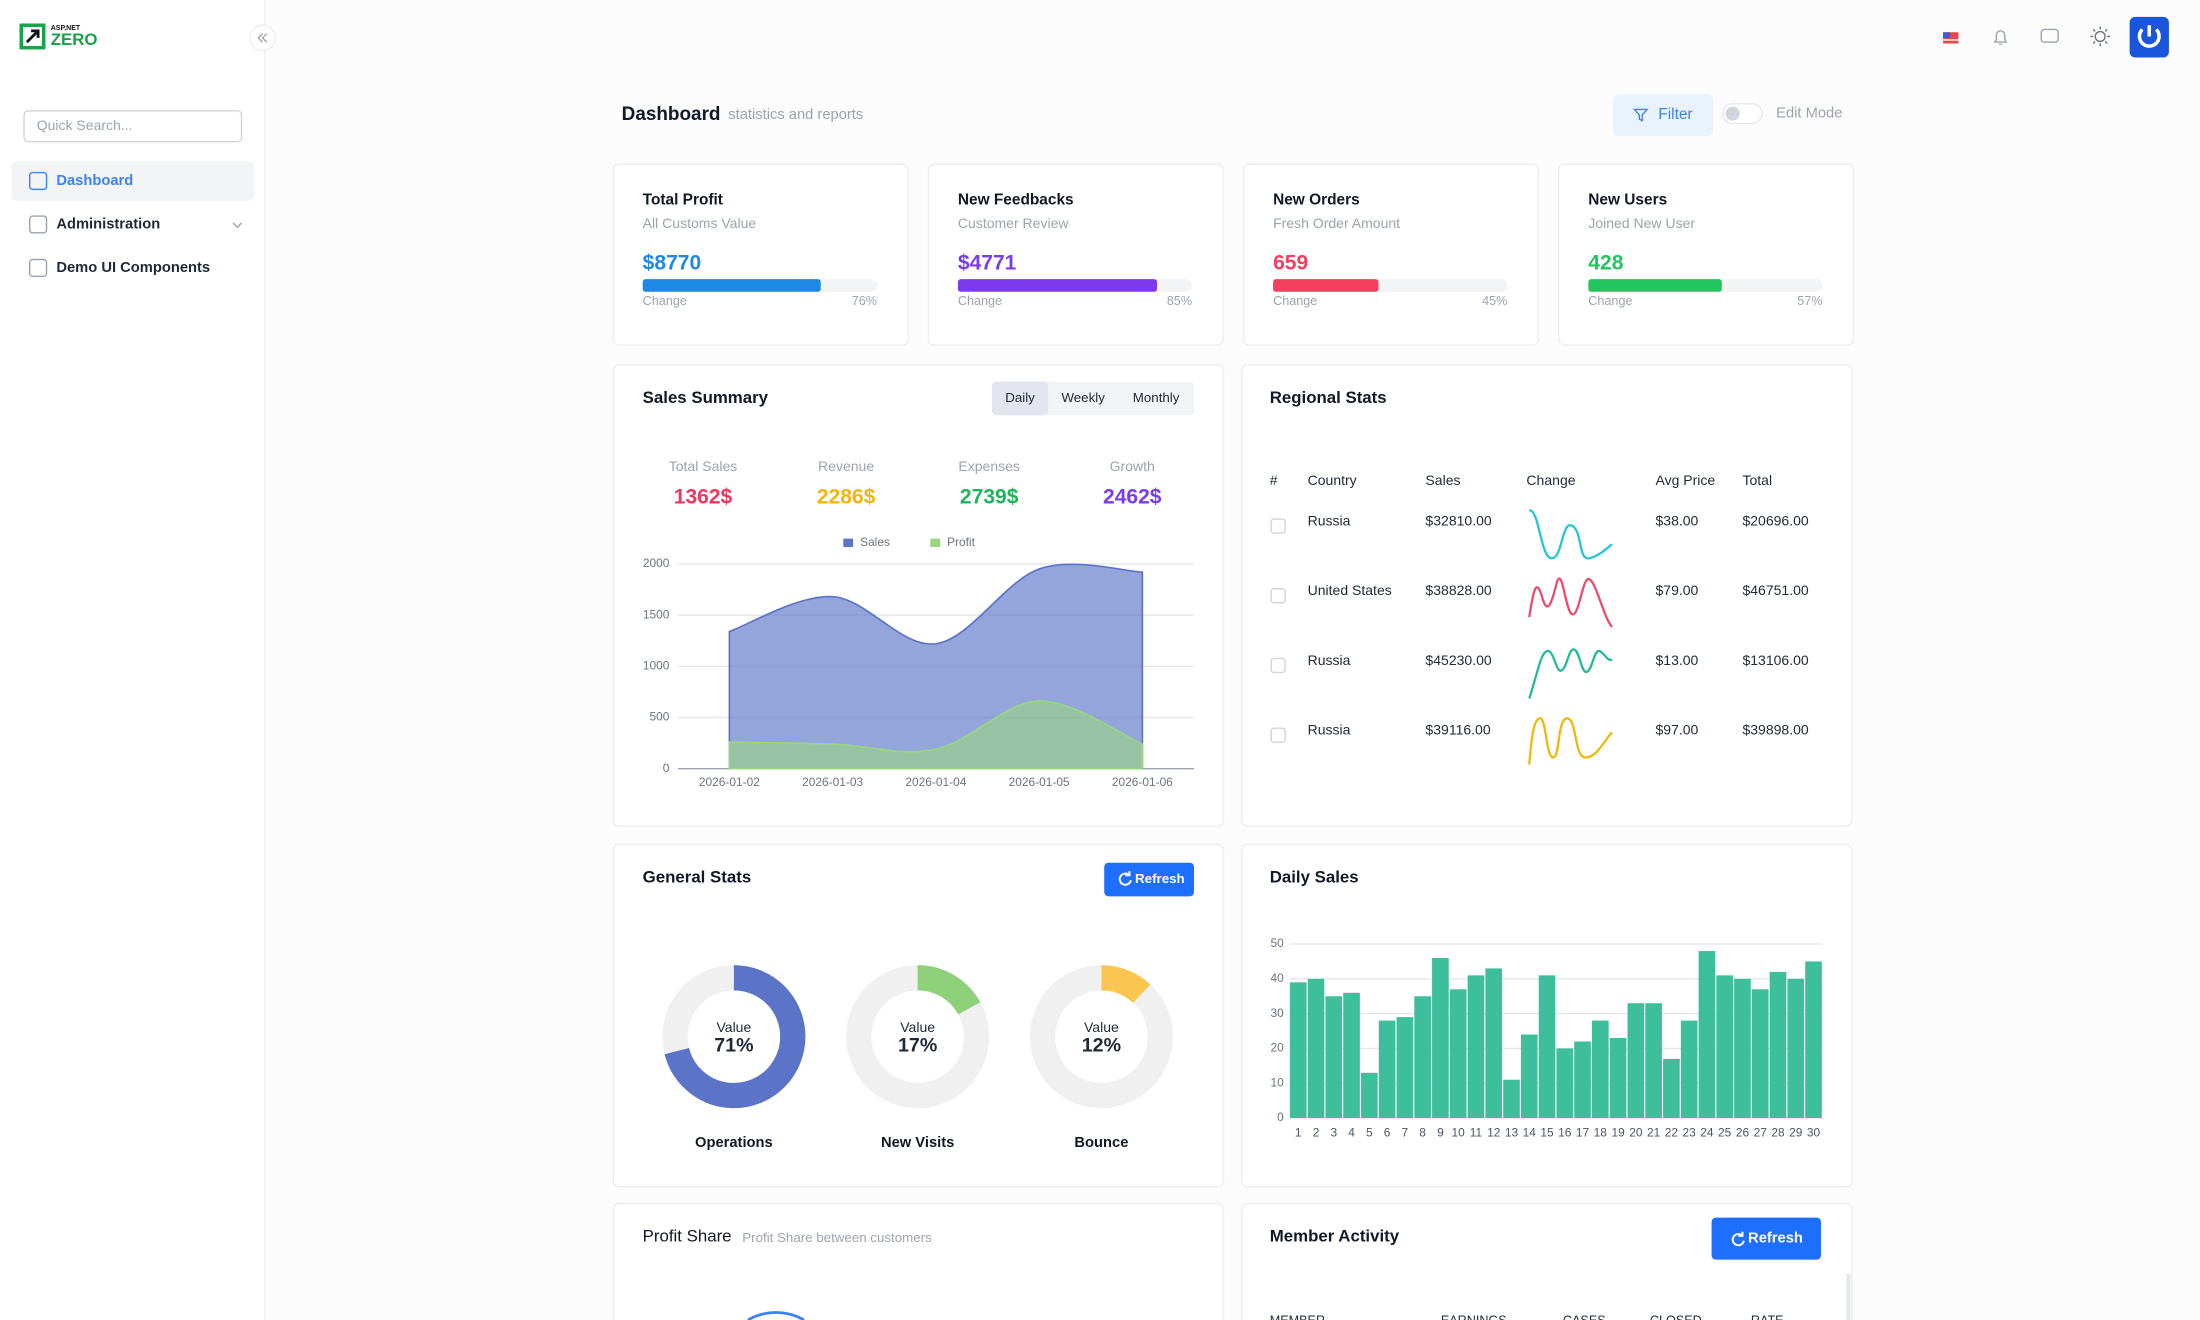 This screenshot has height=1320, width=2200. What do you see at coordinates (1316, 1133) in the screenshot?
I see `x-tick-label: 2` at bounding box center [1316, 1133].